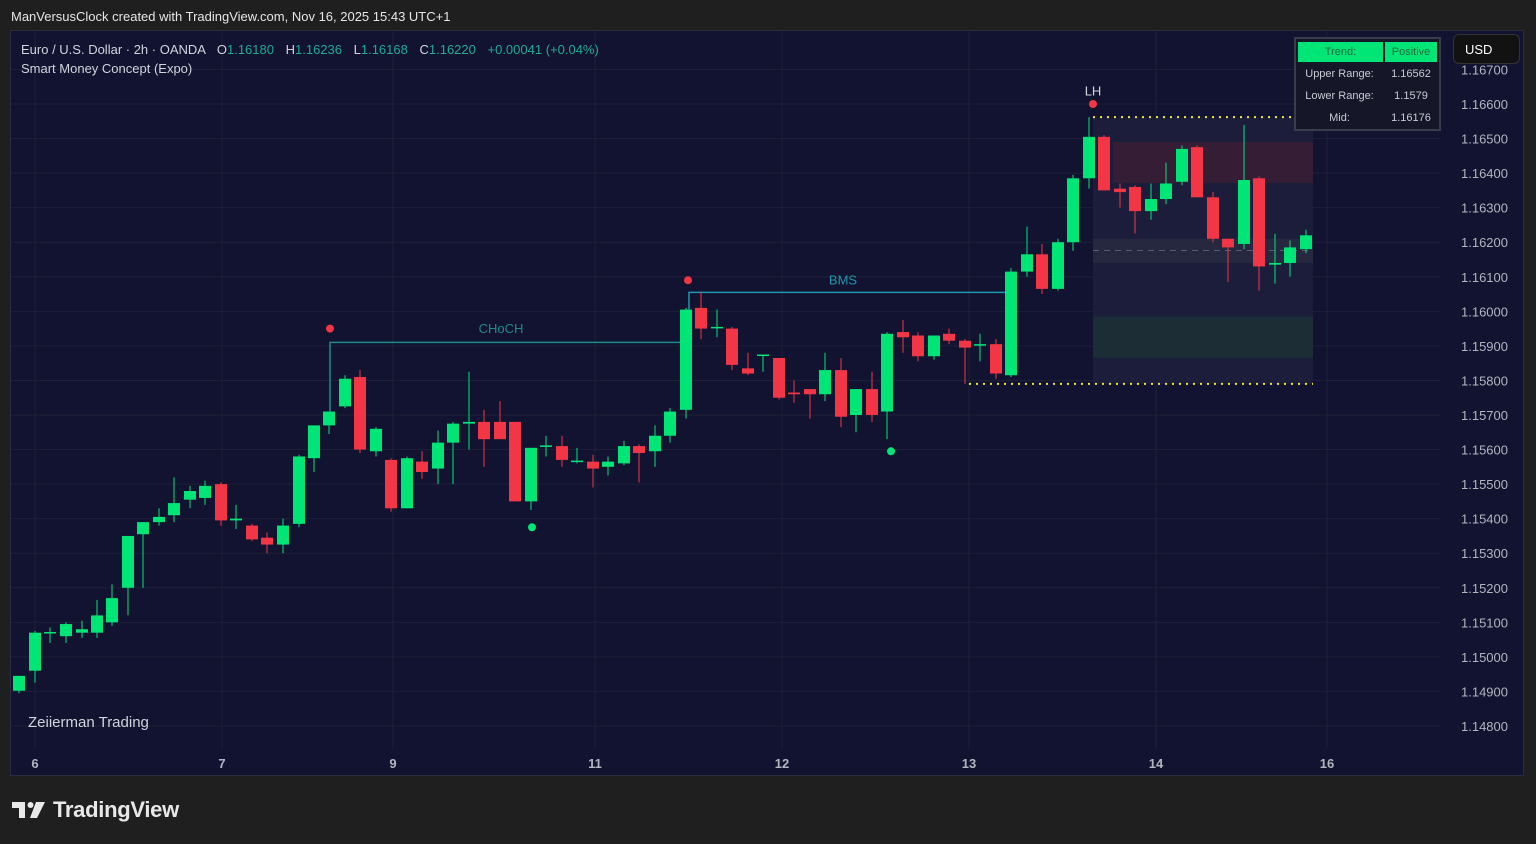 The image size is (1536, 844). Describe the element at coordinates (1484, 519) in the screenshot. I see `price-axis-label: 1.15400` at that location.